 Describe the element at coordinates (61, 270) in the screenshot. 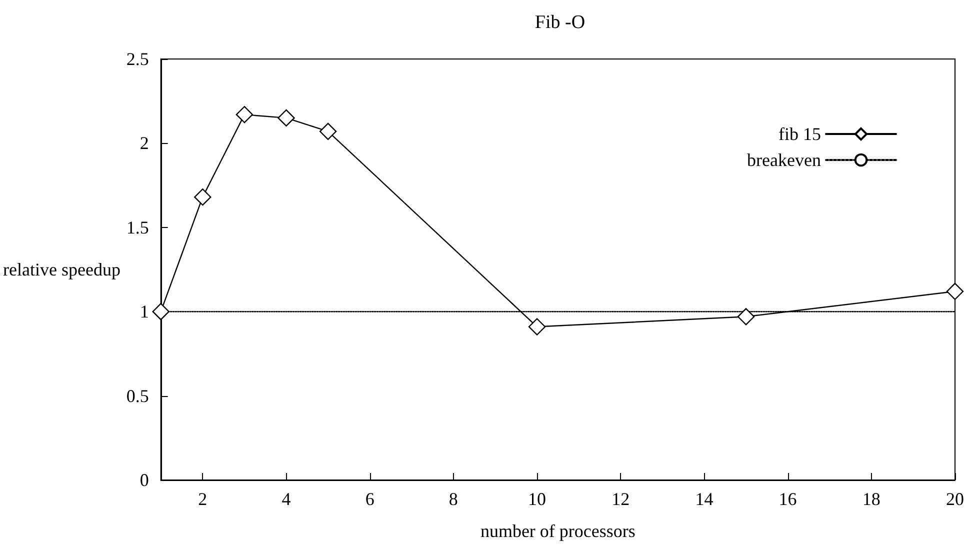

I see `y-axis-title: relative speedup` at that location.